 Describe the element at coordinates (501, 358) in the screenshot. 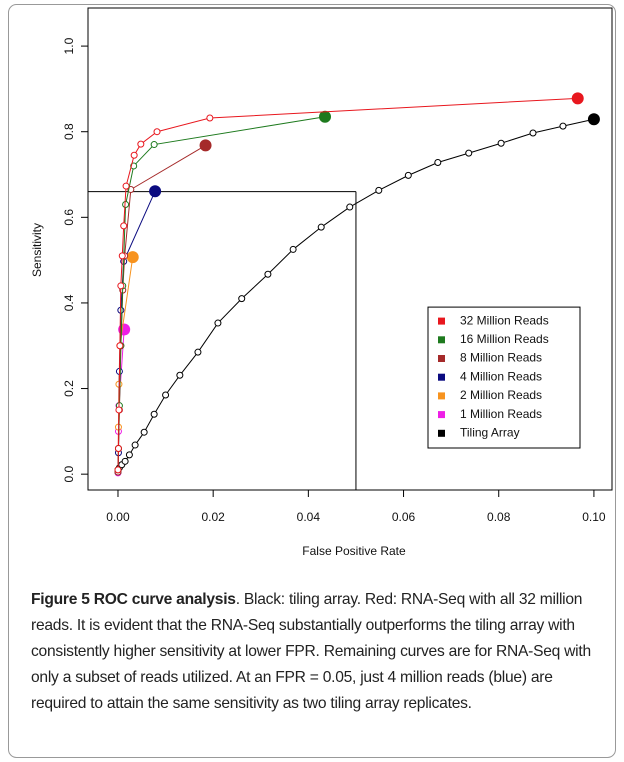

I see `legend-label: 8 Million Reads` at that location.